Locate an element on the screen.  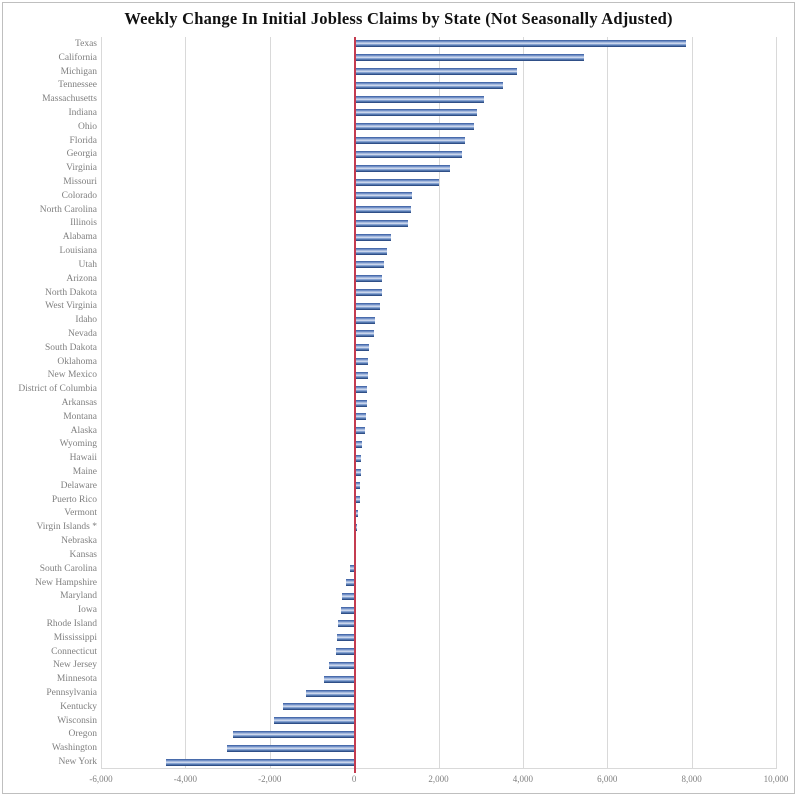
y-axis-label: Georgia is located at coordinates (81, 154).